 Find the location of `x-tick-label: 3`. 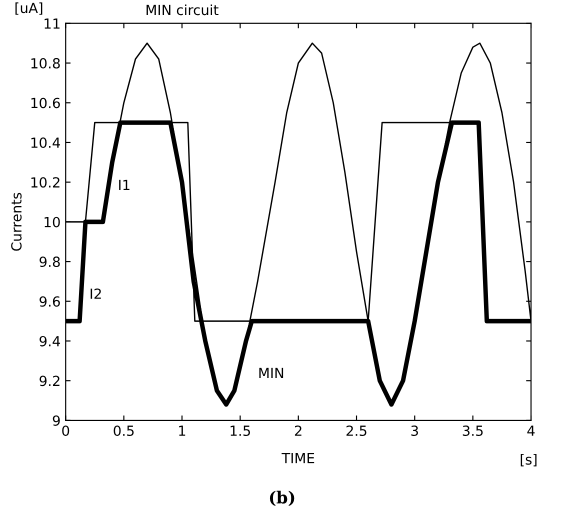

x-tick-label: 3 is located at coordinates (414, 430).